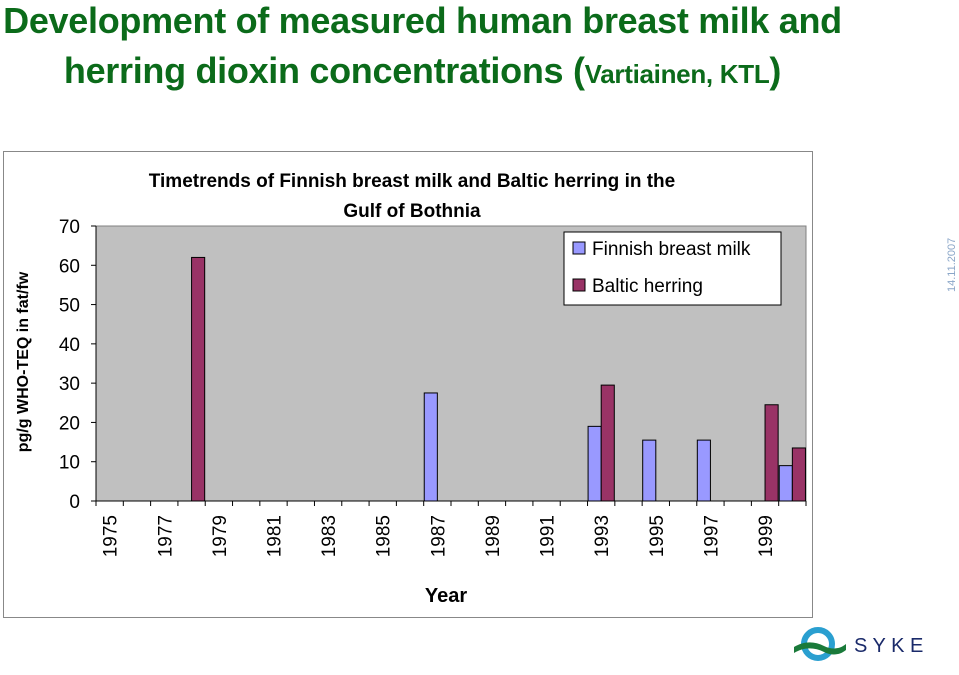  I want to click on bar-baltic-herring-1999, so click(771, 453).